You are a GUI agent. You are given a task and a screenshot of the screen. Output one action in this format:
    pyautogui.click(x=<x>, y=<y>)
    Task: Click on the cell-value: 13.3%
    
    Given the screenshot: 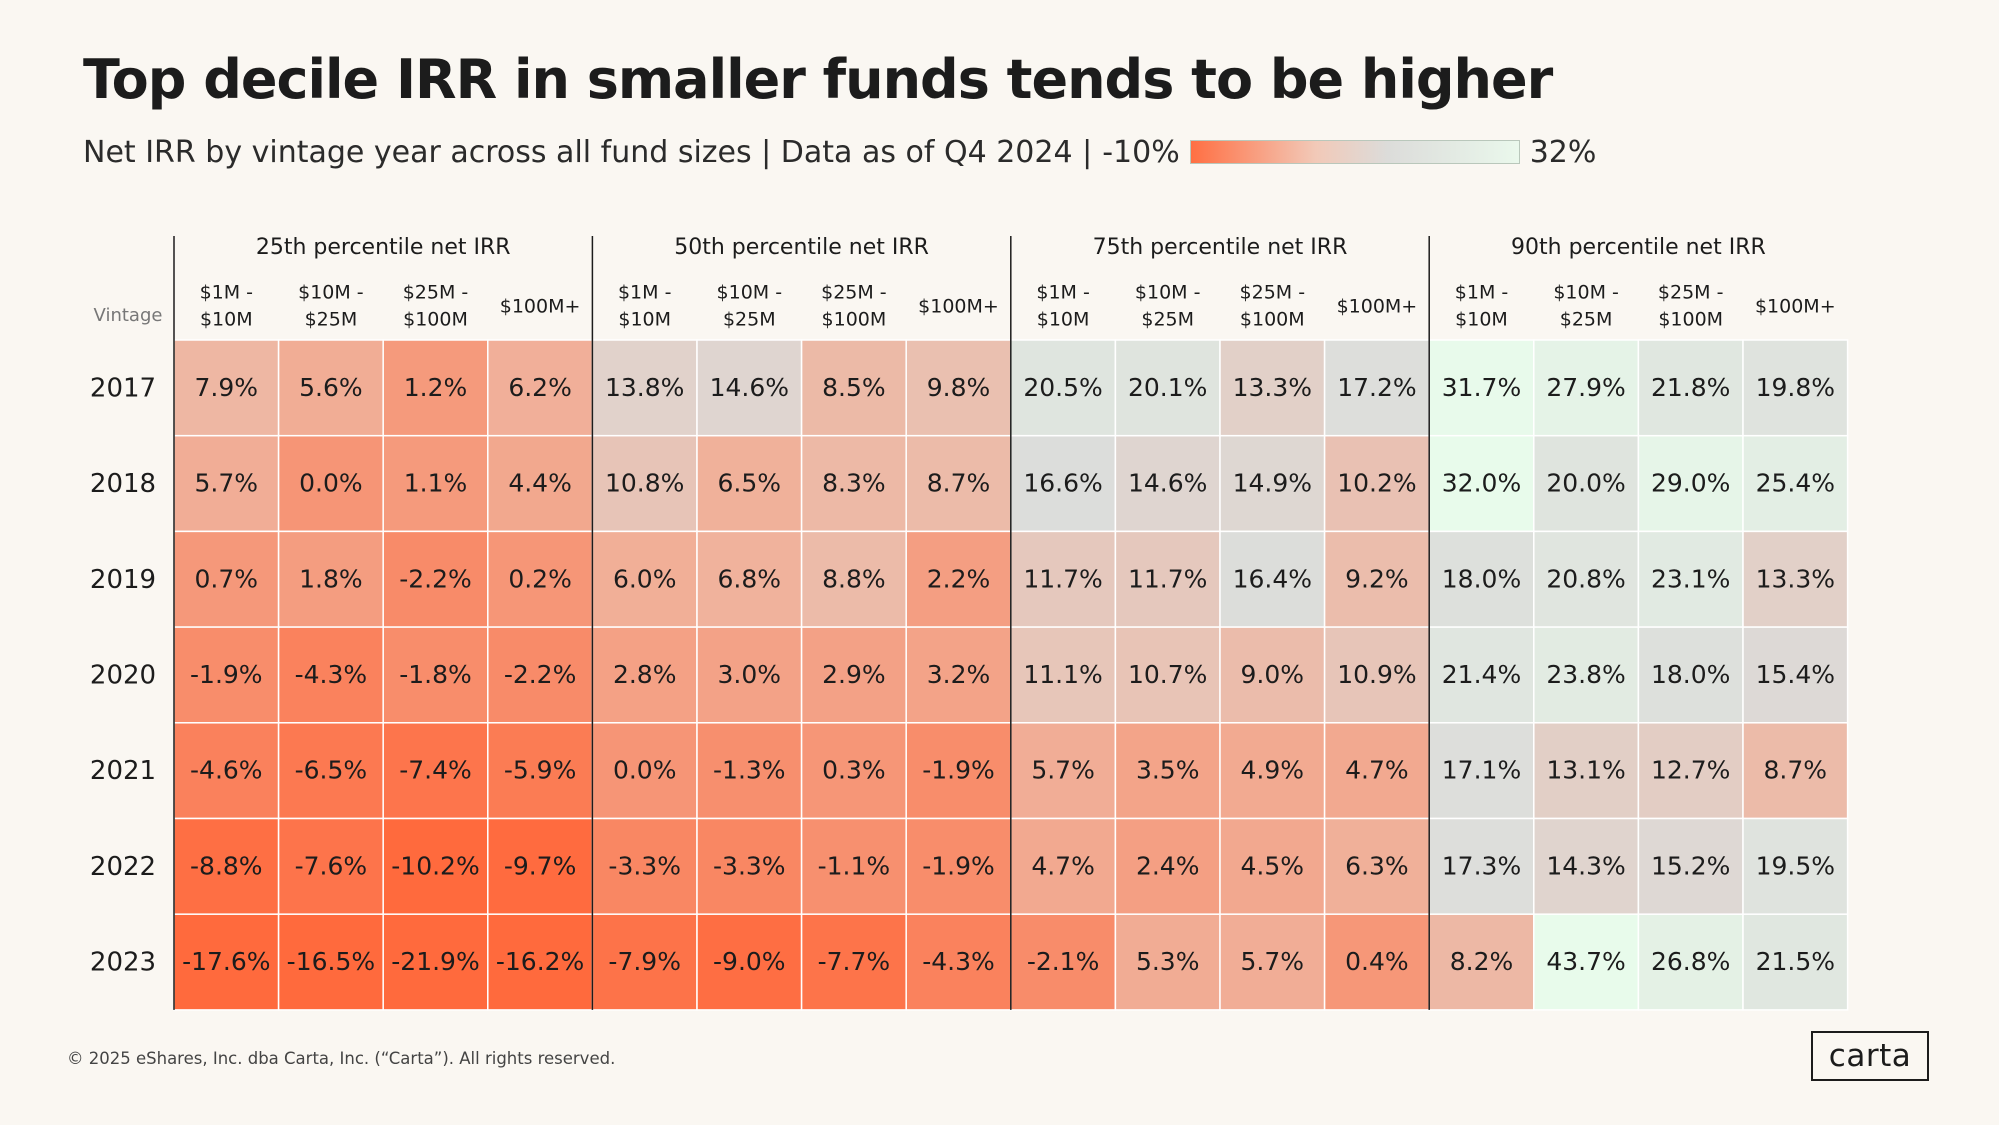 What is the action you would take?
    pyautogui.click(x=1272, y=387)
    